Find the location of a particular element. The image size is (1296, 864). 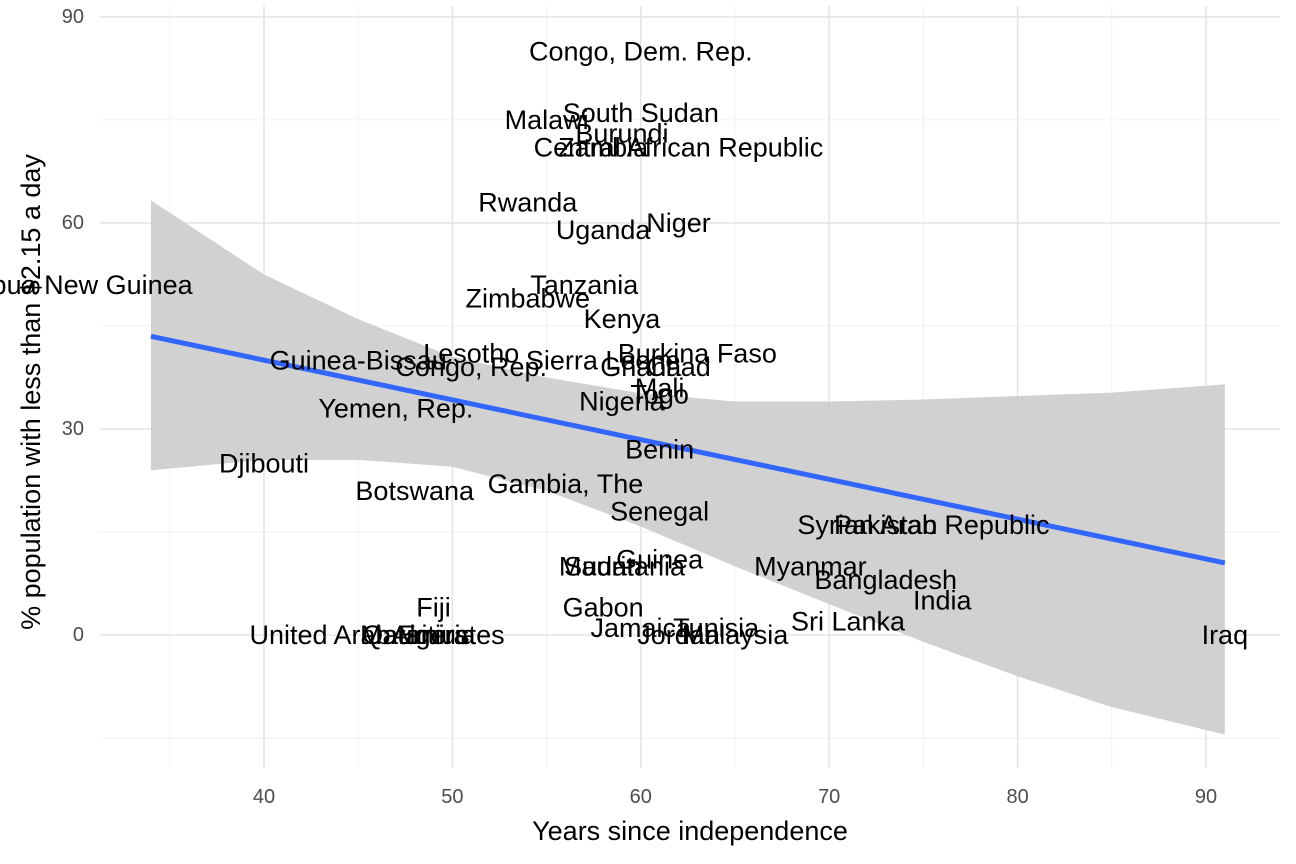

point-label: India is located at coordinates (943, 601).